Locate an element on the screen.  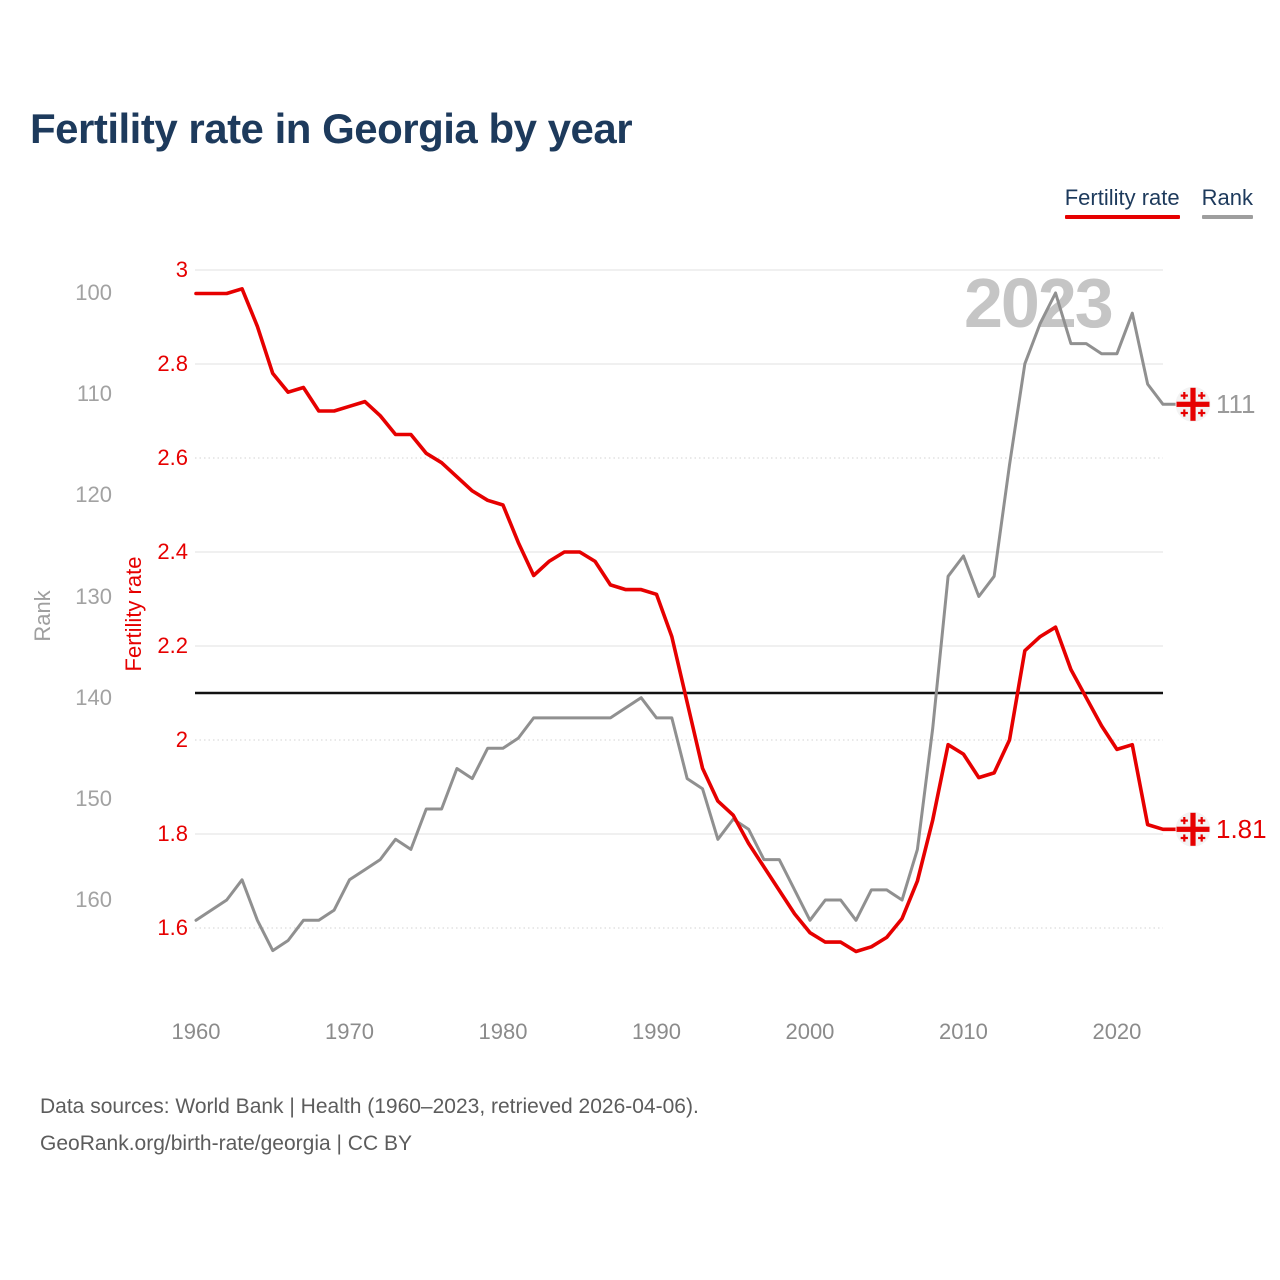
chart-legend: Fertility rate Rank is located at coordinates (1158, 202).